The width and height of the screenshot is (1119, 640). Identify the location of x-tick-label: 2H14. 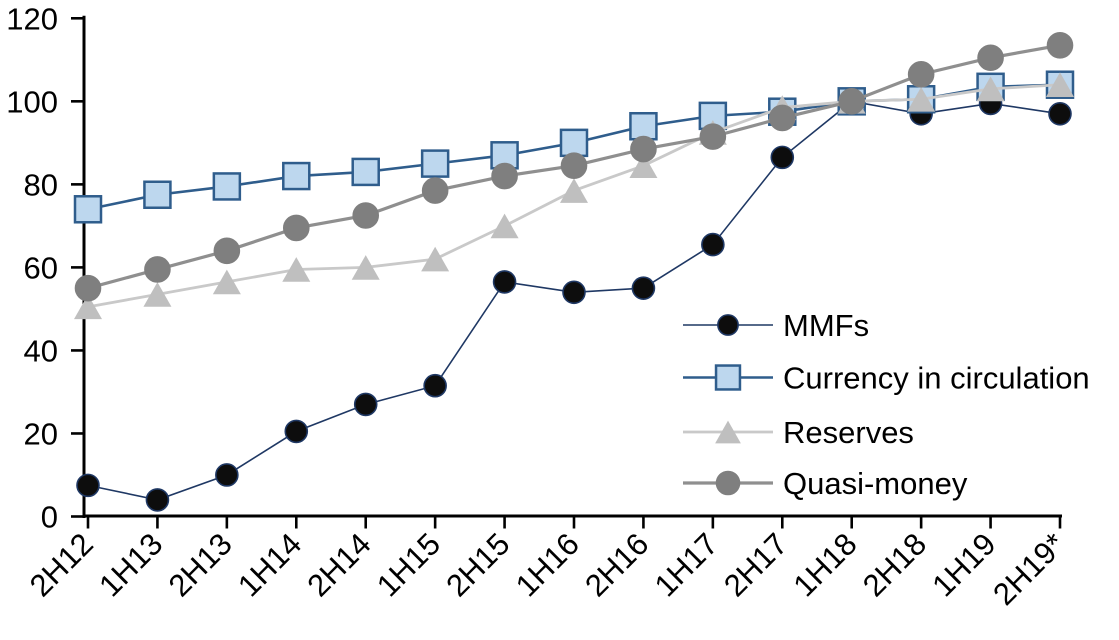
(339, 564).